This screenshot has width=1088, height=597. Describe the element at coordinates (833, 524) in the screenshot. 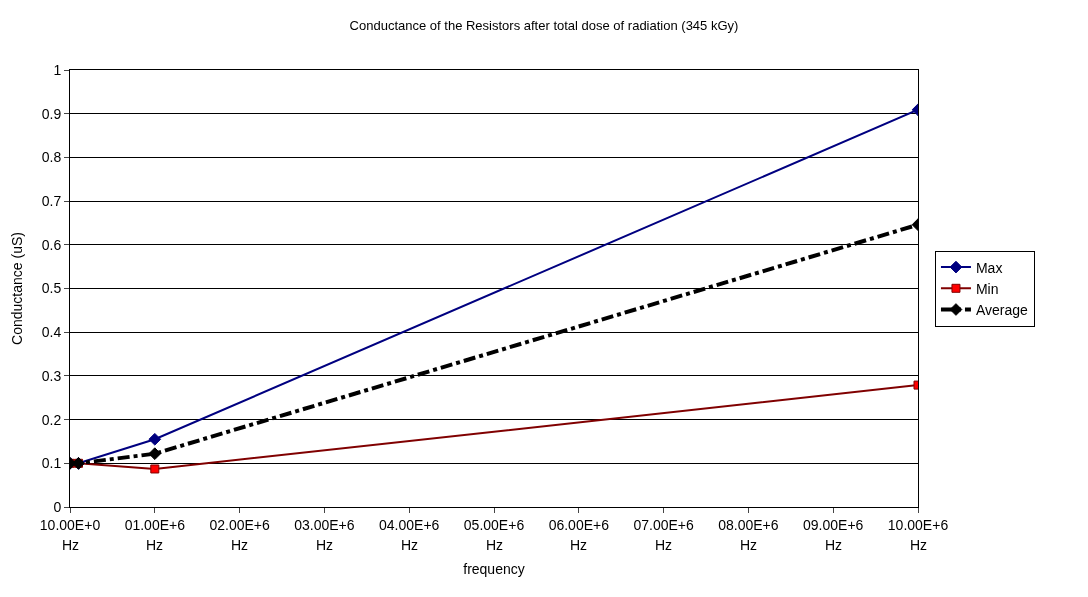

I see `x-tick-label: 09.00E+6` at that location.